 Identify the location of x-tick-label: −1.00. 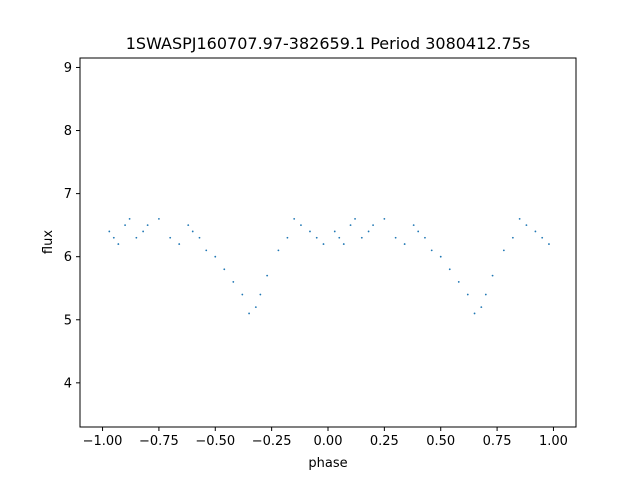
(103, 441).